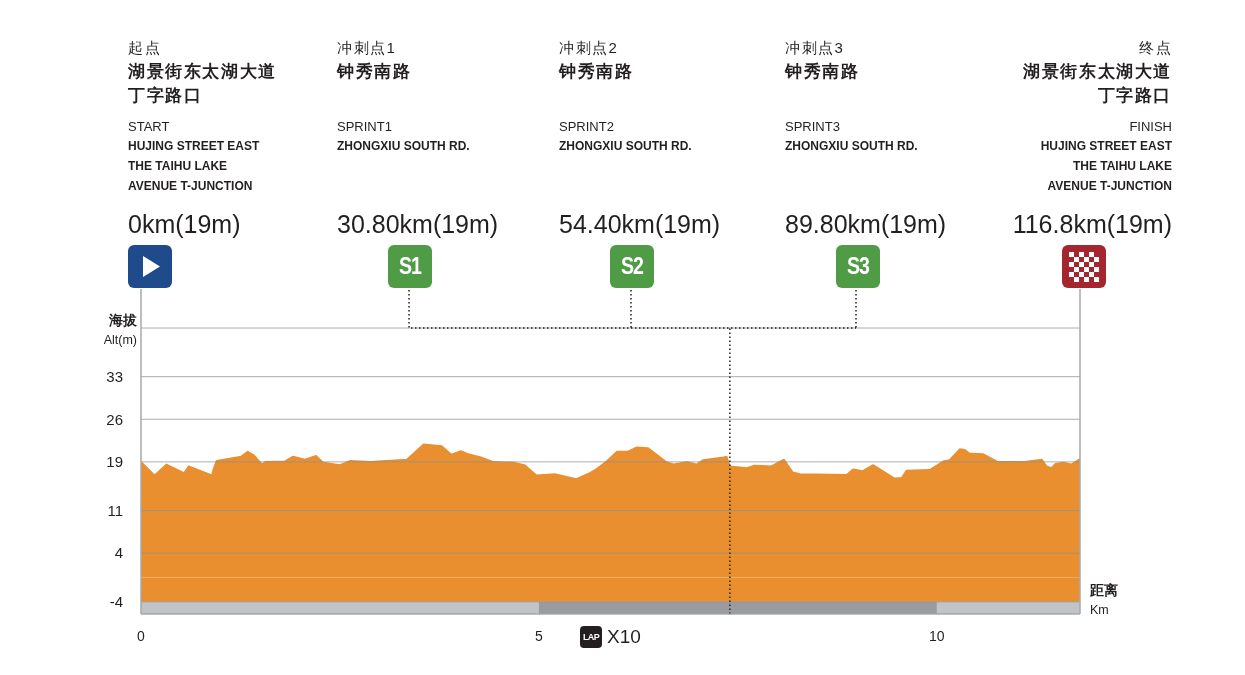  I want to click on y-tick-label: 19, so click(114, 462).